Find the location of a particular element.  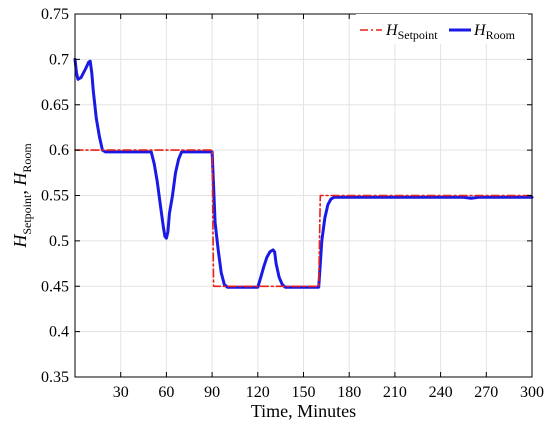

legend: HSetpoint HRoom is located at coordinates (442, 29).